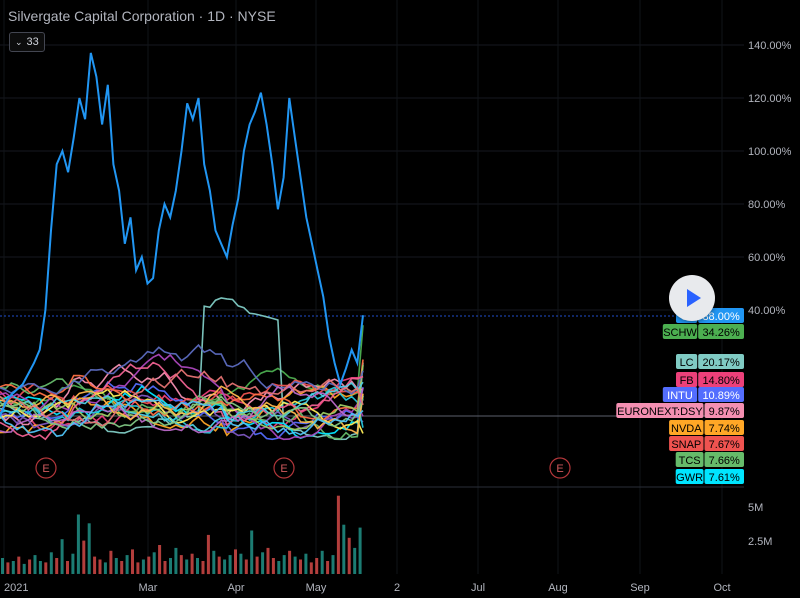  I want to click on volume-axis: 5M 2.5M, so click(760, 525).